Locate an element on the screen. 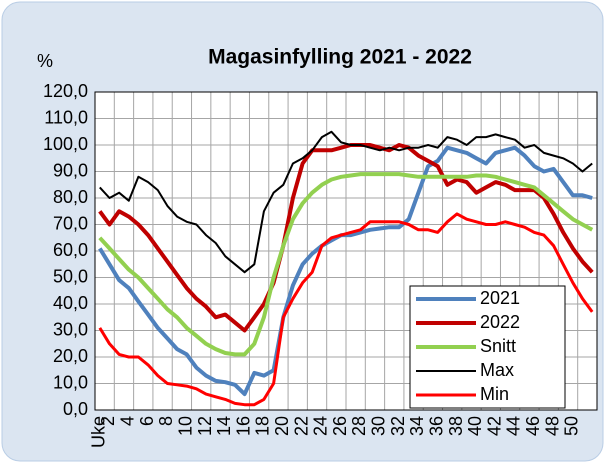 Image resolution: width=605 pixels, height=468 pixels. x-tick-label: 22 is located at coordinates (301, 426).